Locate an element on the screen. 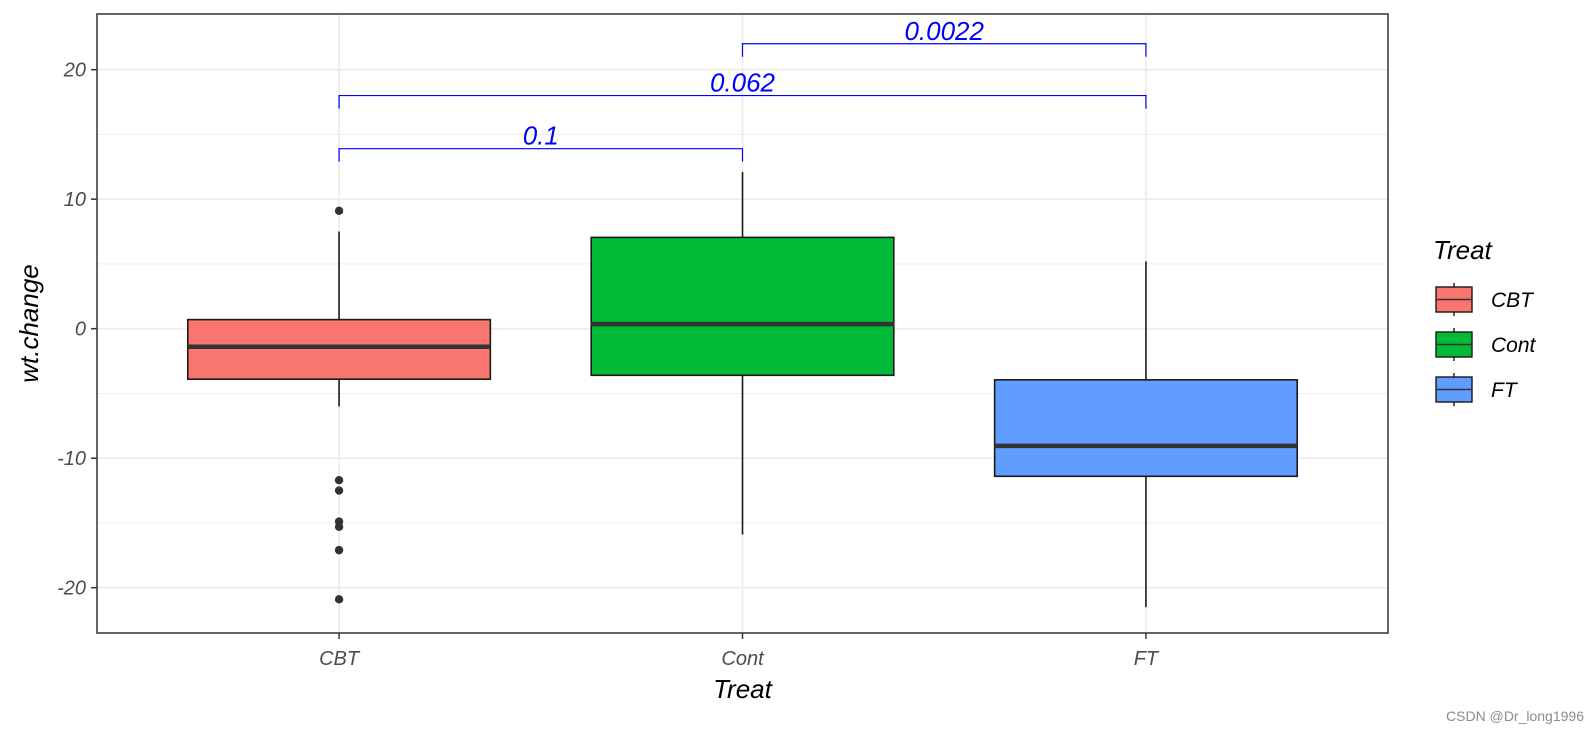 The height and width of the screenshot is (732, 1596). comparison-cbt-cont: 0.1 is located at coordinates (541, 141).